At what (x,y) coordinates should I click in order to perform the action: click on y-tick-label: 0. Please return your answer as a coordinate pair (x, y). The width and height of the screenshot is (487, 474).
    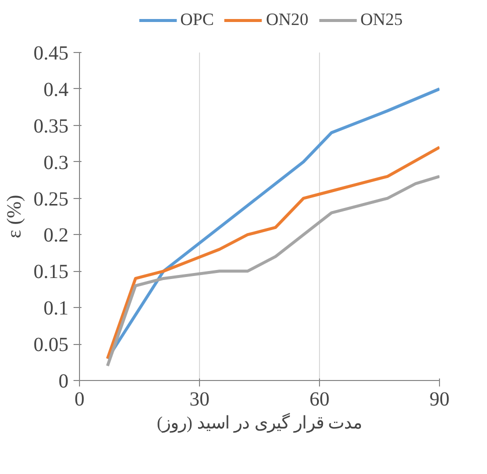
    Looking at the image, I should click on (63, 381).